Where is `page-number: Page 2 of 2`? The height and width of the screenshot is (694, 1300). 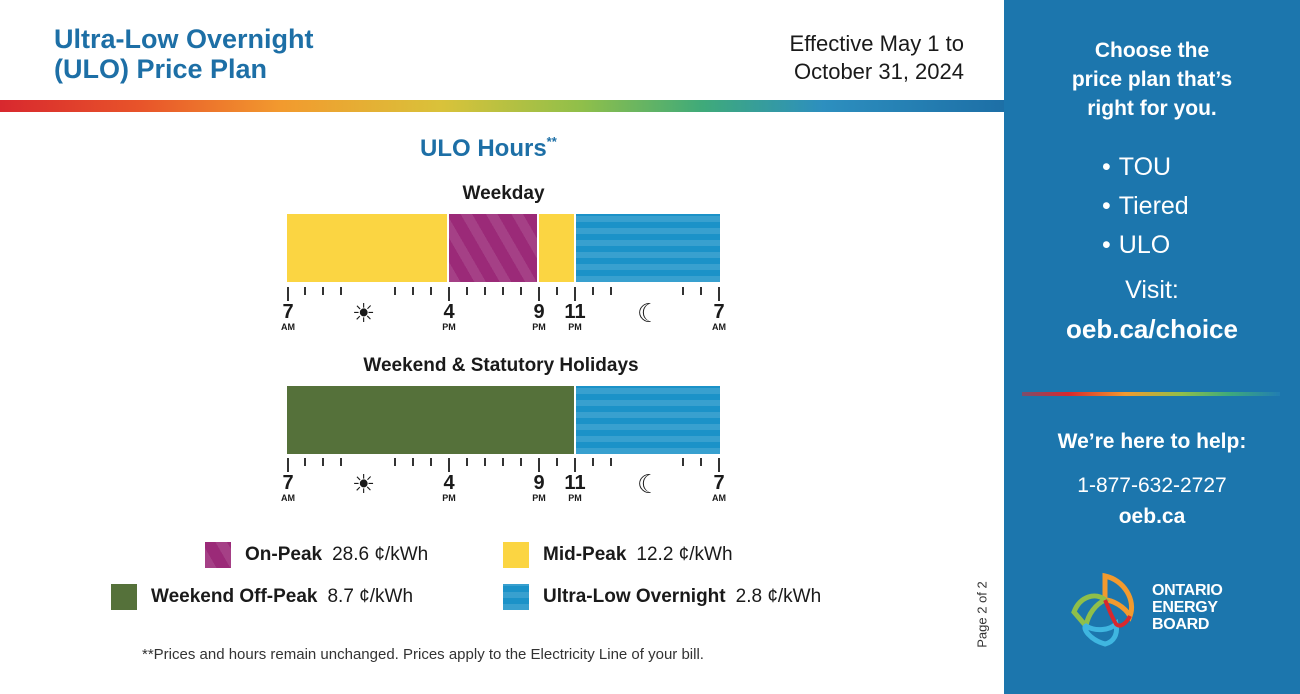
page-number: Page 2 of 2 is located at coordinates (982, 615).